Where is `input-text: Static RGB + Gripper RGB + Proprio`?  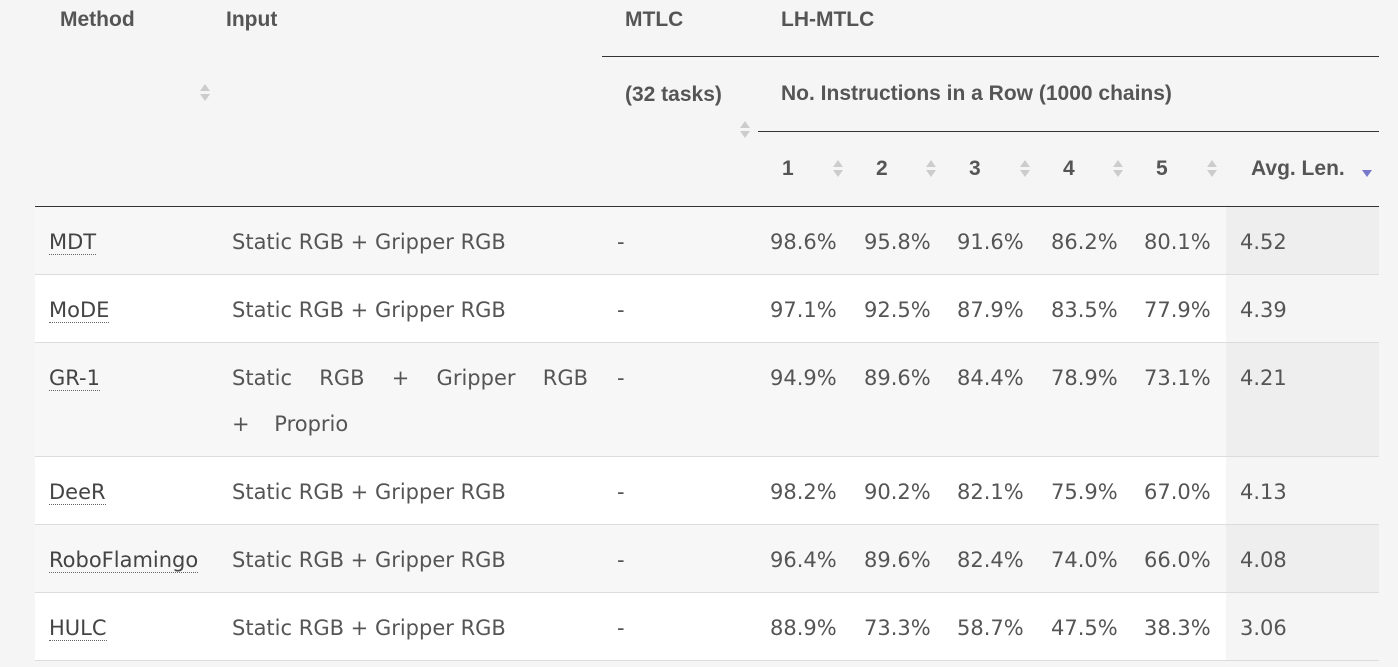 input-text: Static RGB + Gripper RGB + Proprio is located at coordinates (410, 401).